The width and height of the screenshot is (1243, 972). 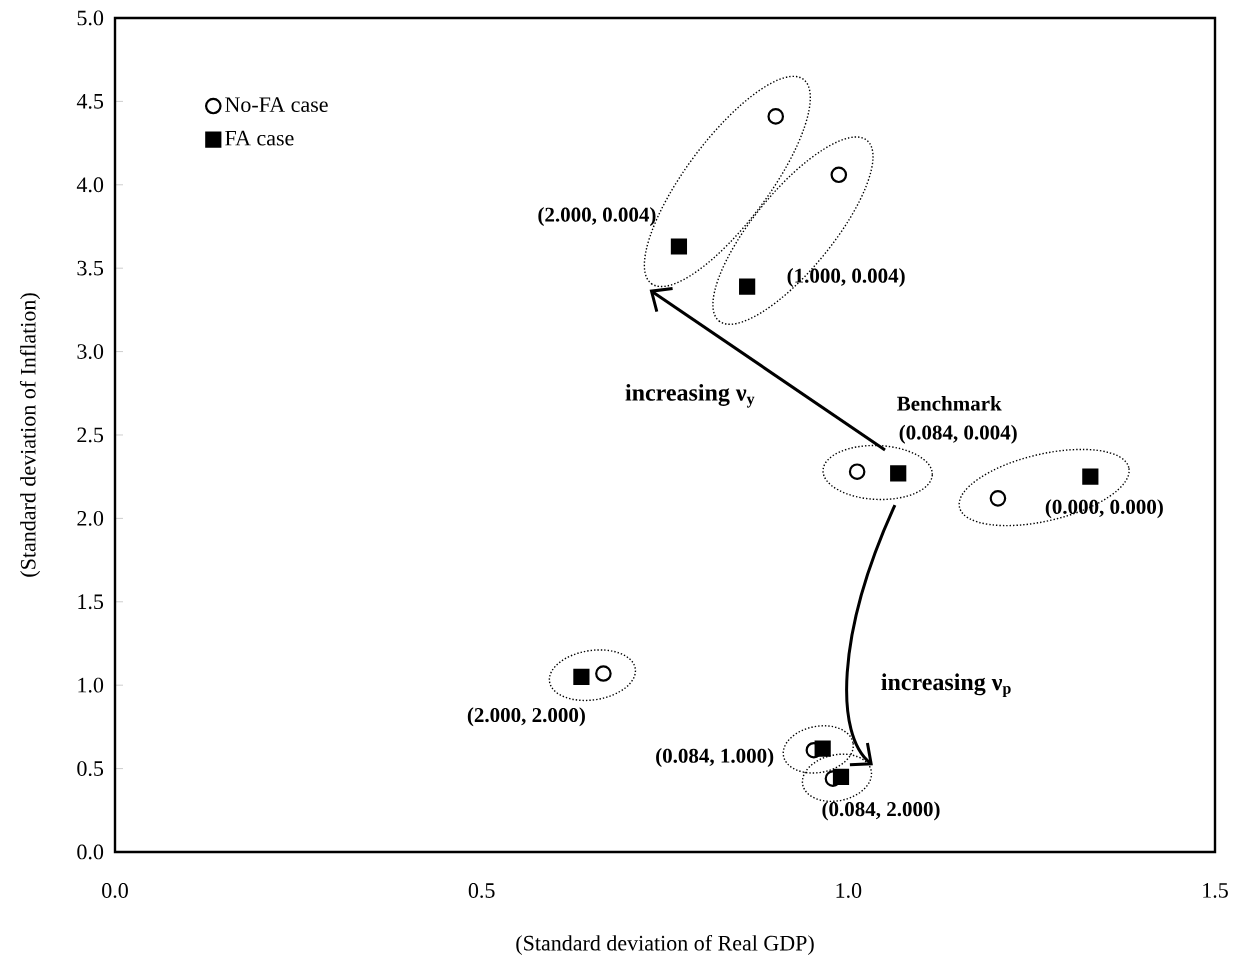 I want to click on y-tick-label: 0.5, so click(x=90, y=769).